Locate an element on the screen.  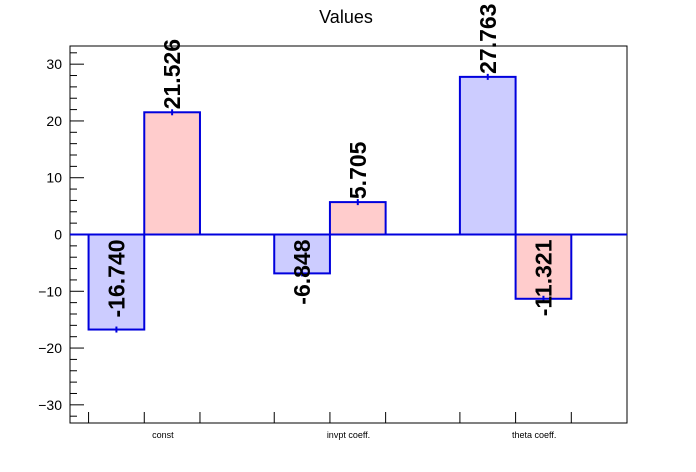
data-label: 5.705 is located at coordinates (358, 170).